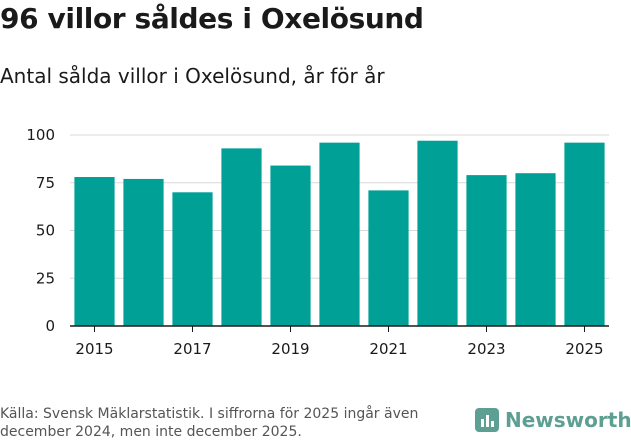 The image size is (631, 441). I want to click on bar-2016, so click(143, 252).